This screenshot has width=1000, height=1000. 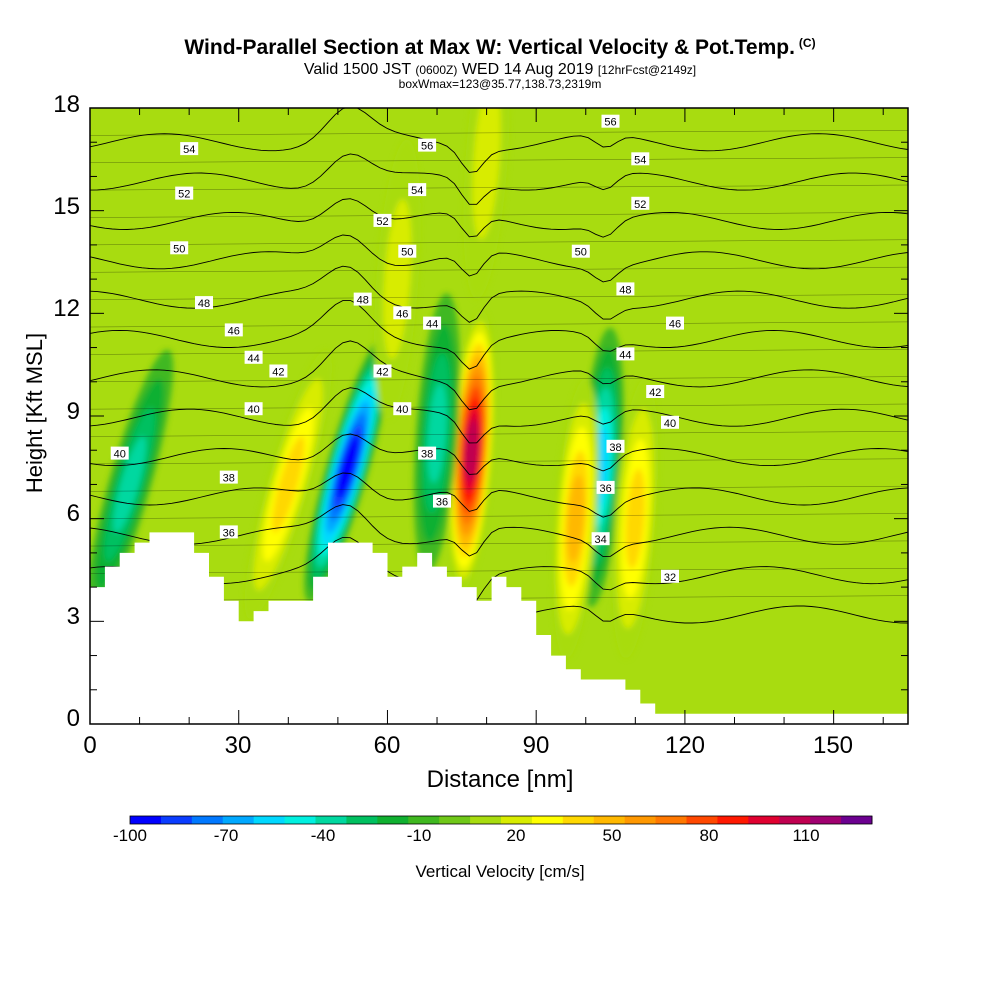 I want to click on y-tick-label: 18, so click(x=66, y=104).